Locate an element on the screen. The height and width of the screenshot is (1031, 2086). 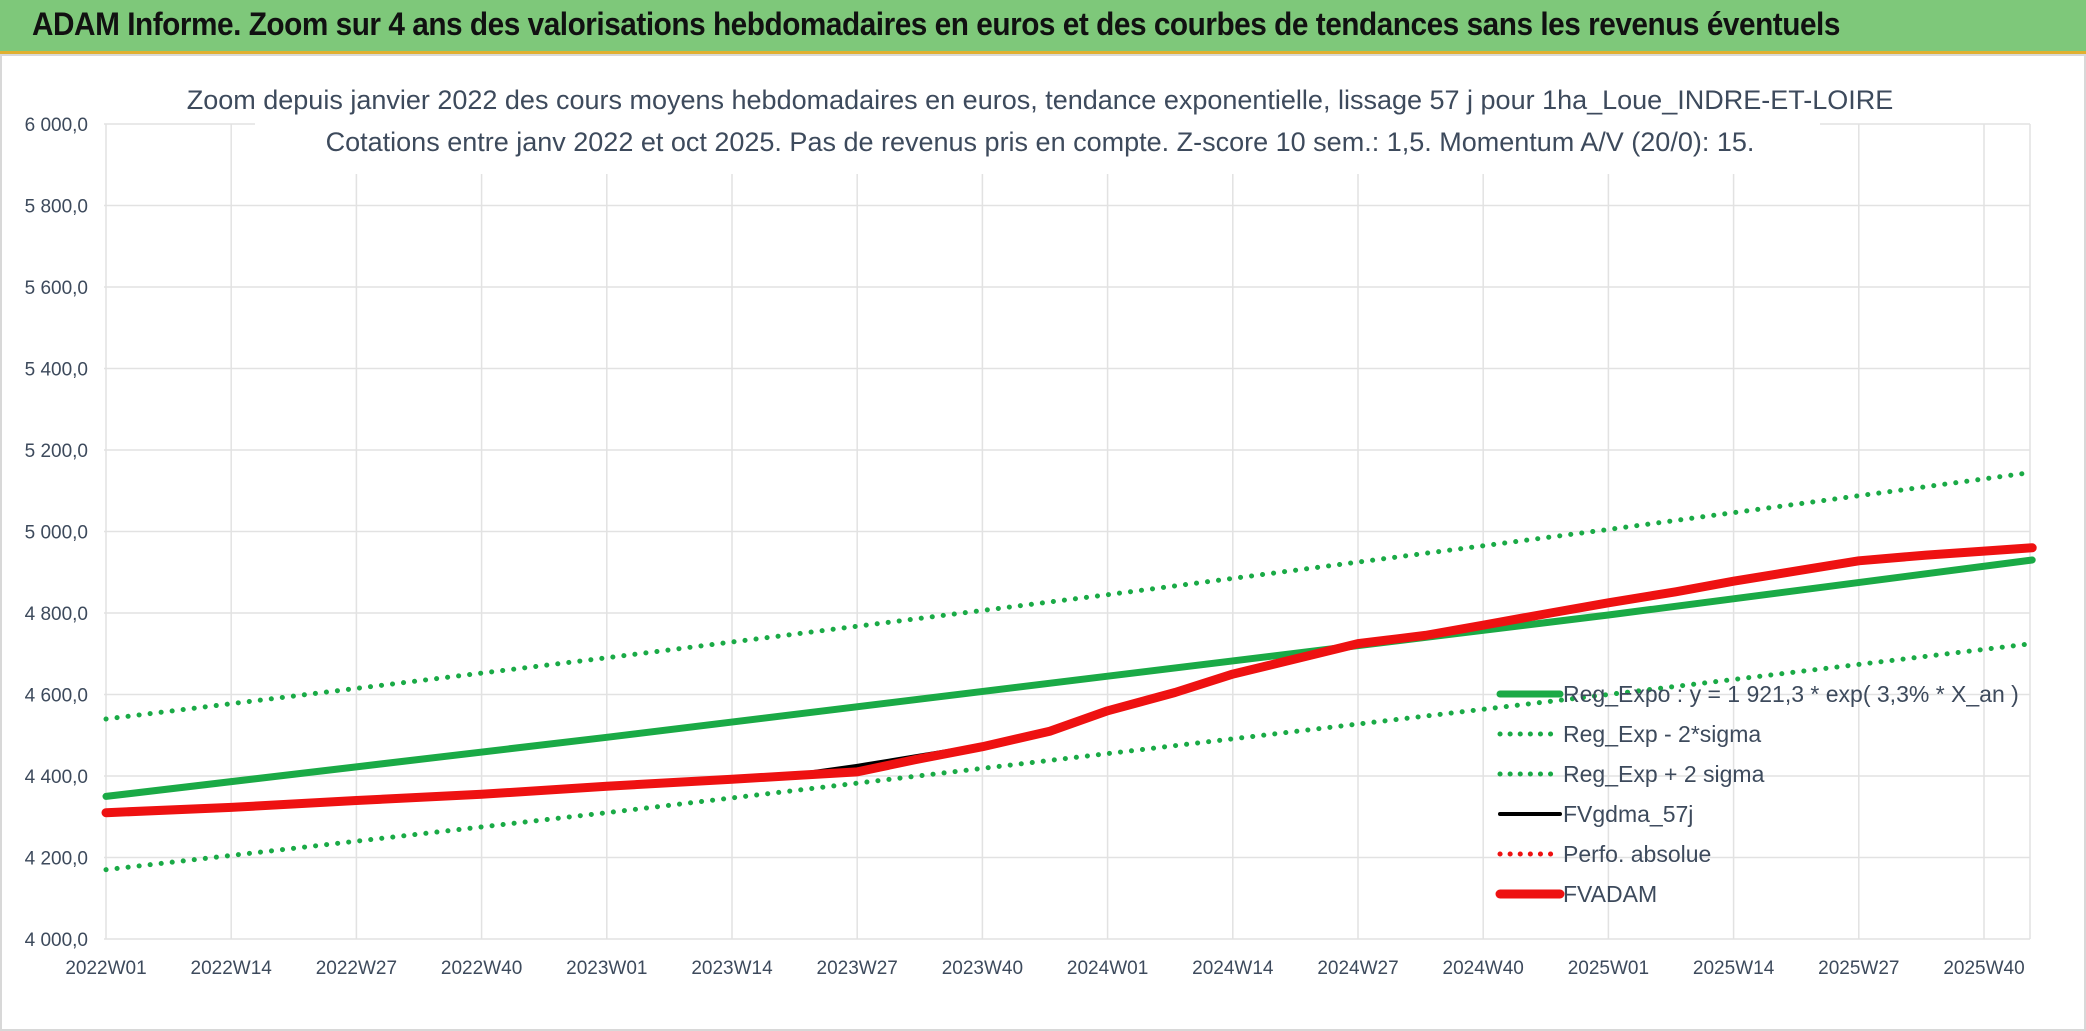
y-tick-label: 5 600,0 is located at coordinates (56, 288).